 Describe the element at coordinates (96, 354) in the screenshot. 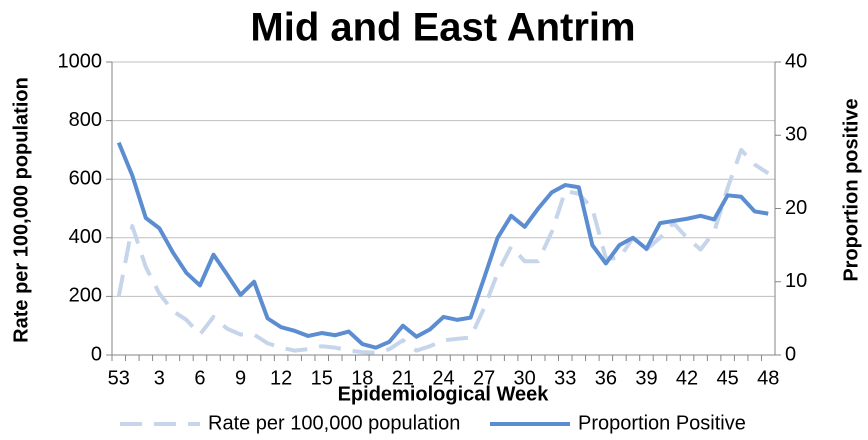

I see `y-tick-label: 0` at that location.